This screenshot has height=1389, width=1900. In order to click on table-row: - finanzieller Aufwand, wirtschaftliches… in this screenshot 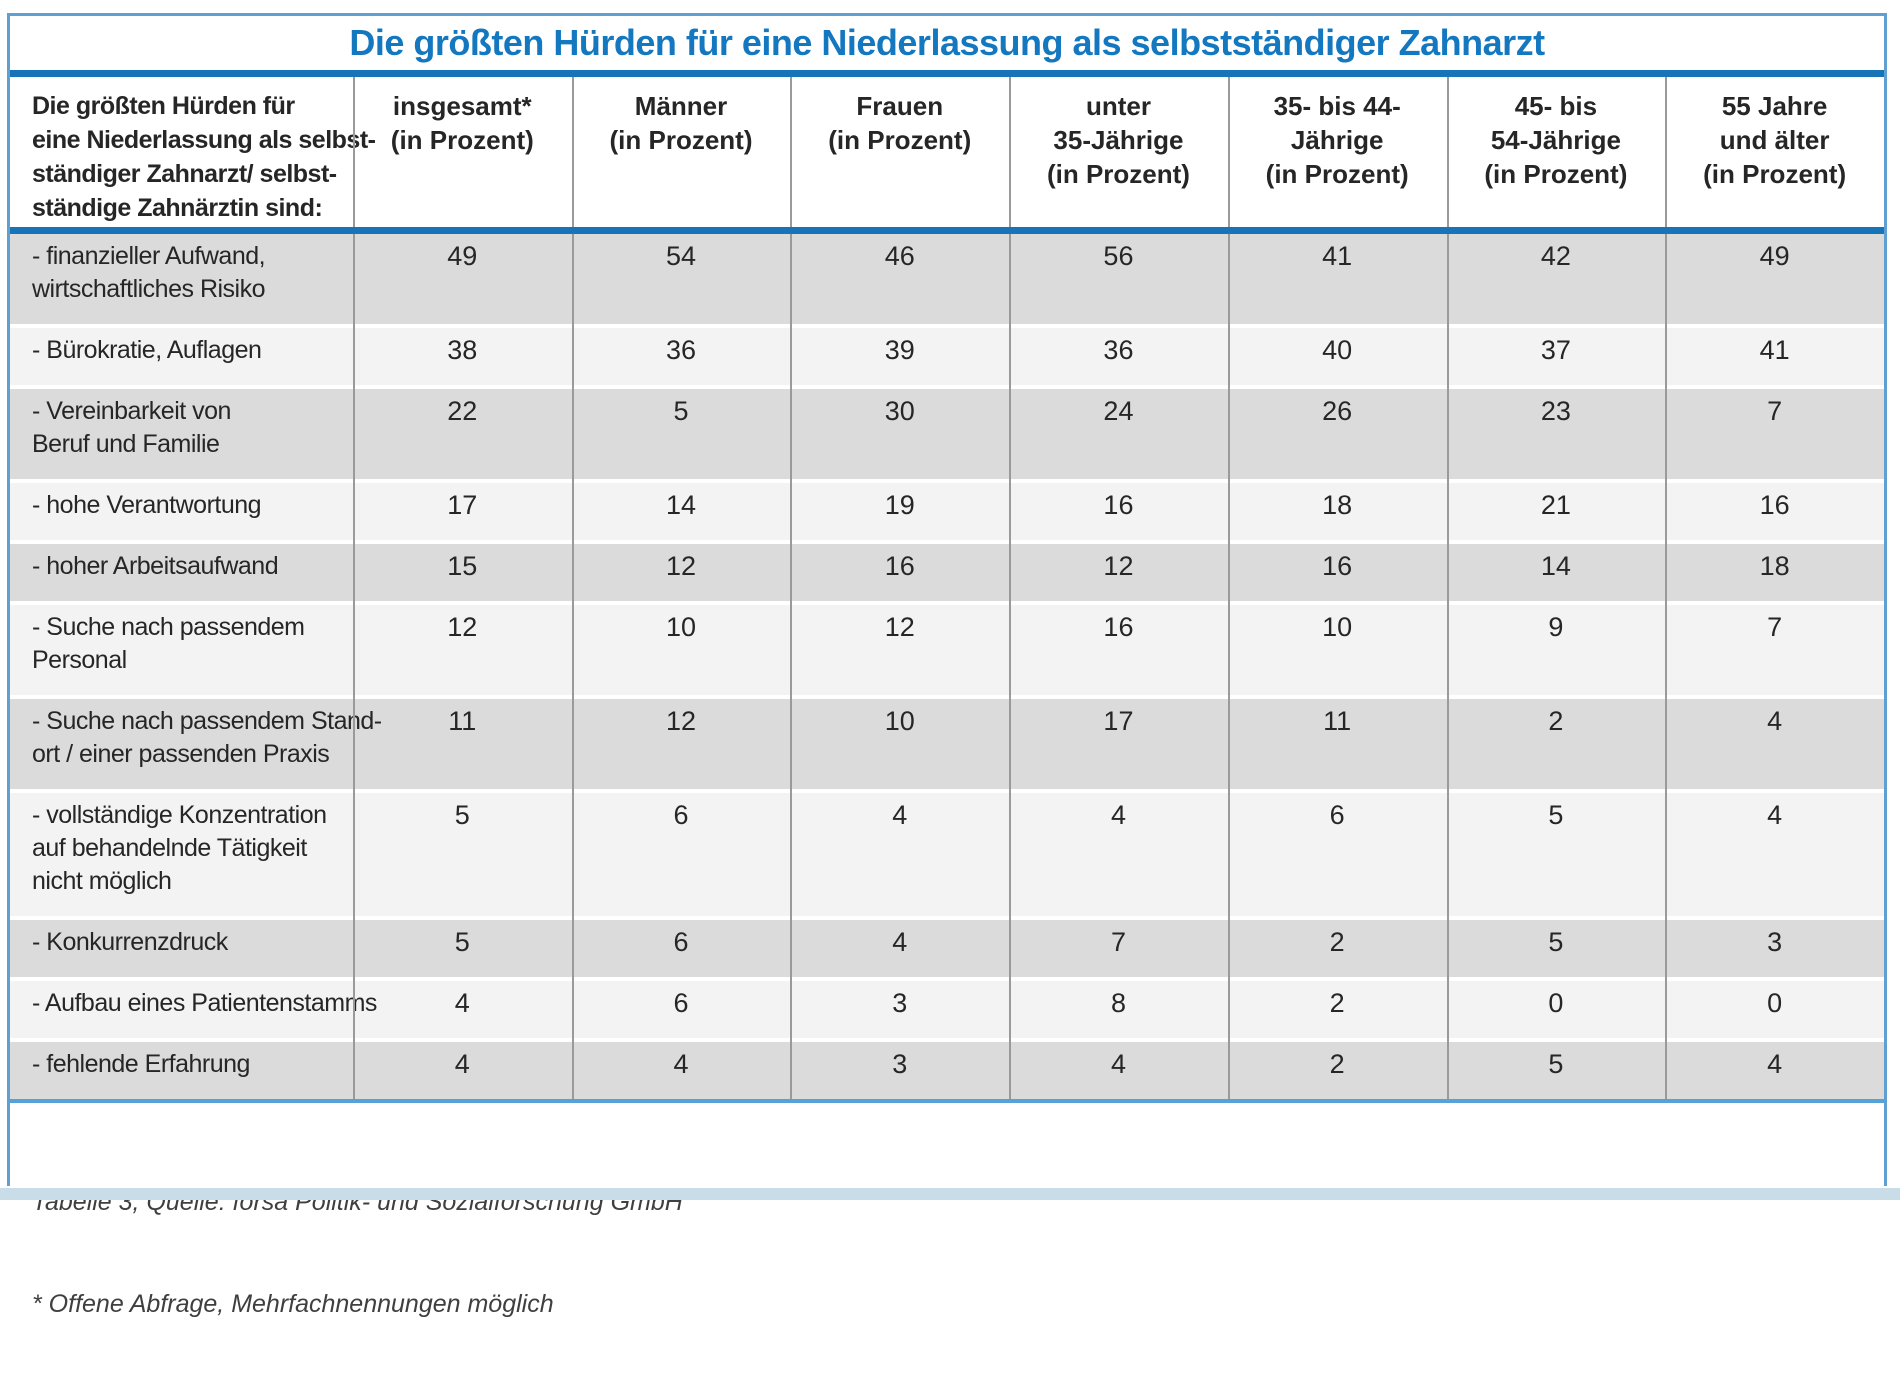, I will do `click(947, 279)`.